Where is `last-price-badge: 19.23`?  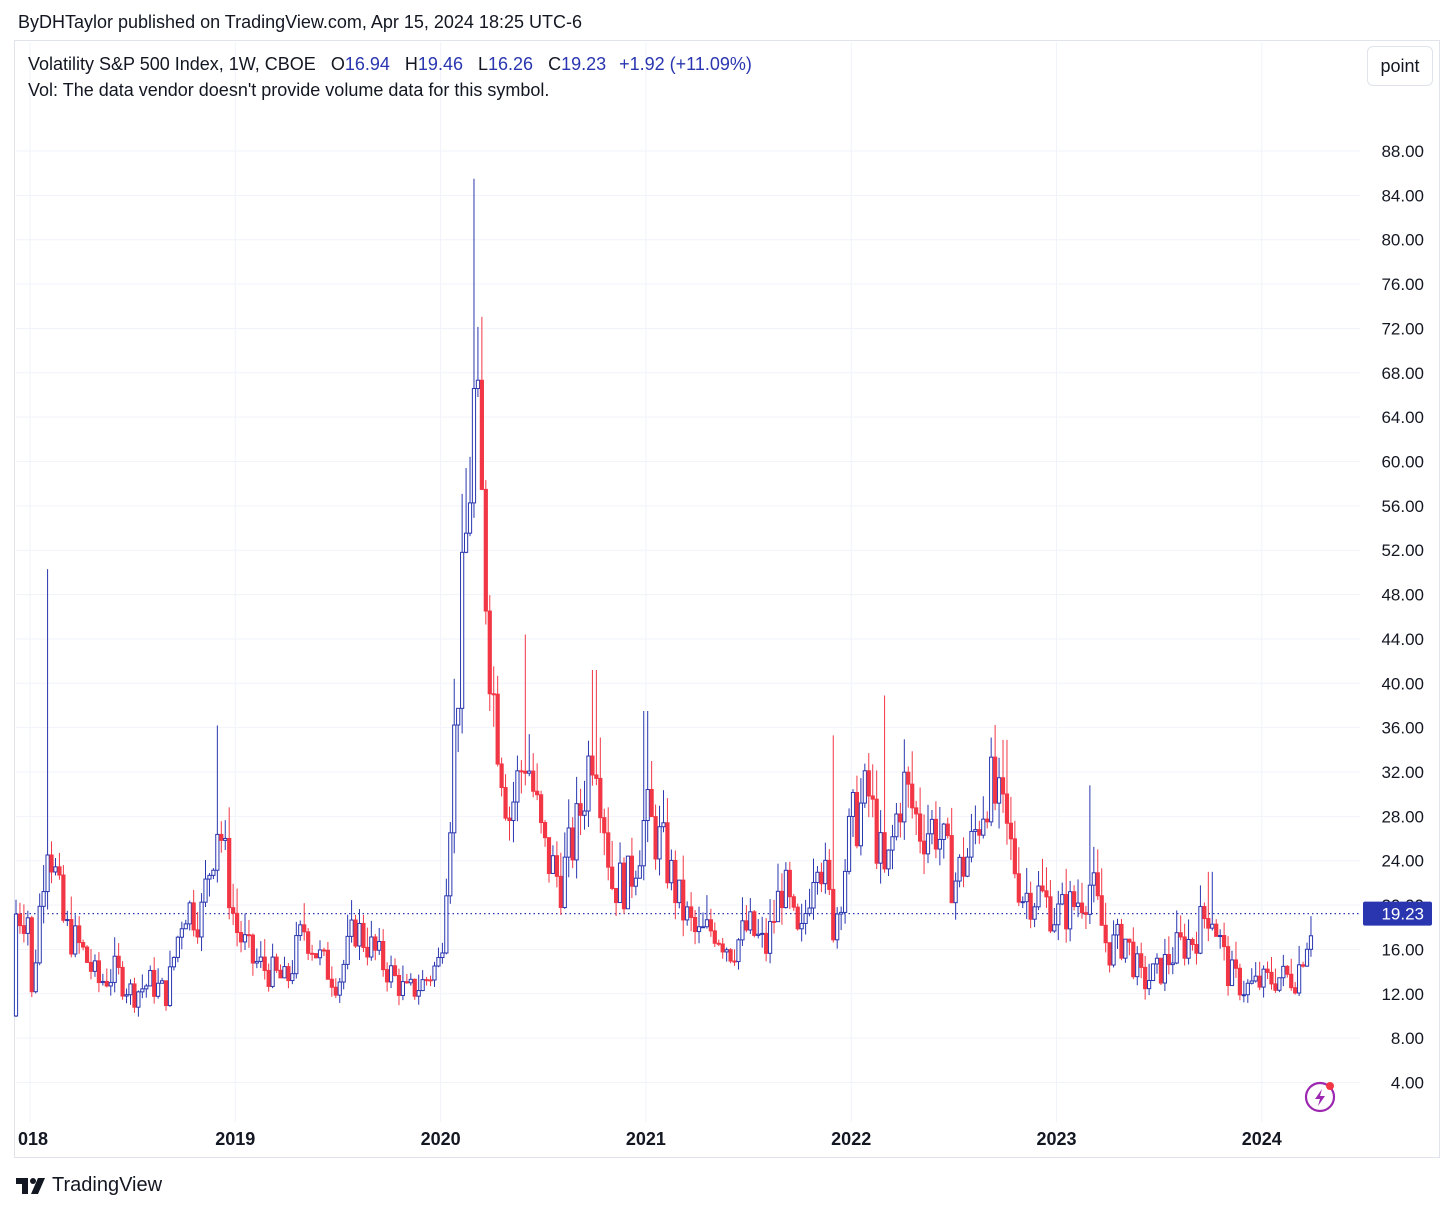 last-price-badge: 19.23 is located at coordinates (1397, 913).